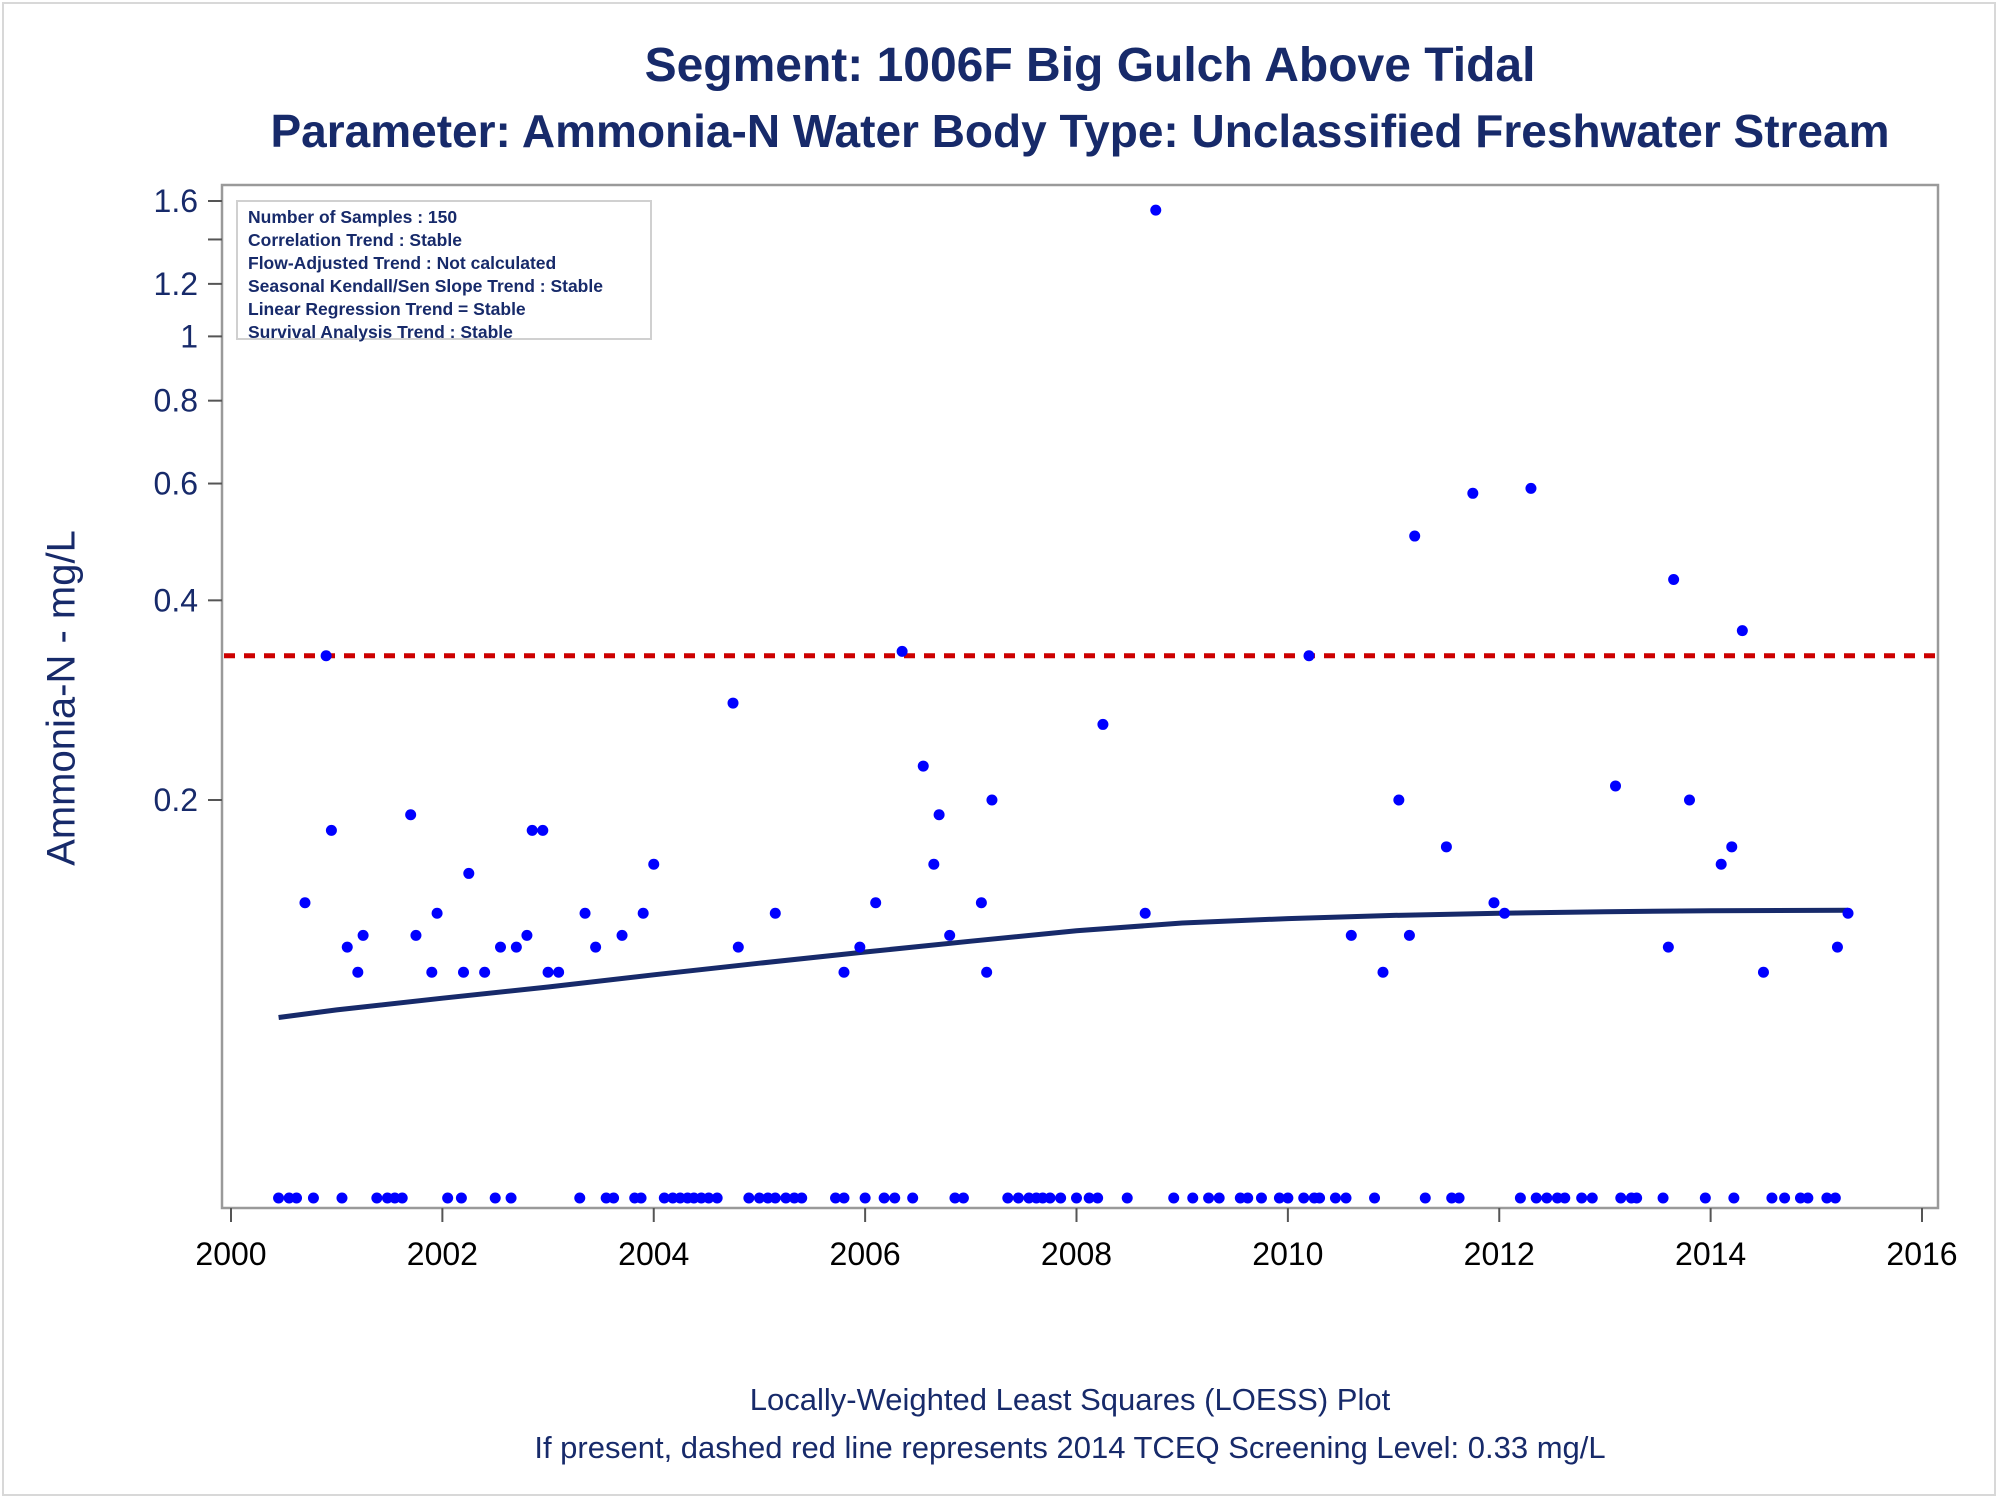 This screenshot has width=2000, height=1500. Describe the element at coordinates (387, 309) in the screenshot. I see `info-linear-regression-trend: Linear Regression Trend = Stable` at that location.